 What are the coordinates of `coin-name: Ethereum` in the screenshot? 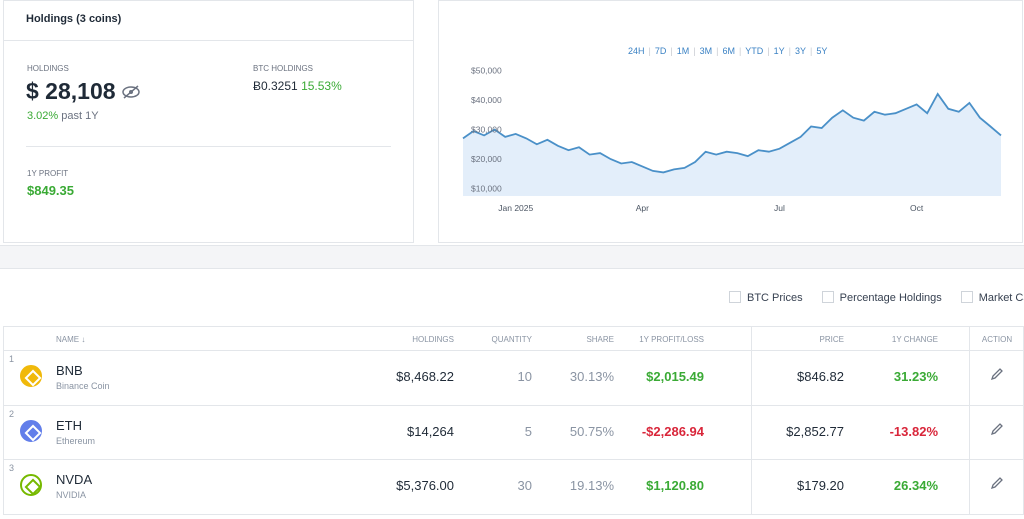 It's located at (76, 440).